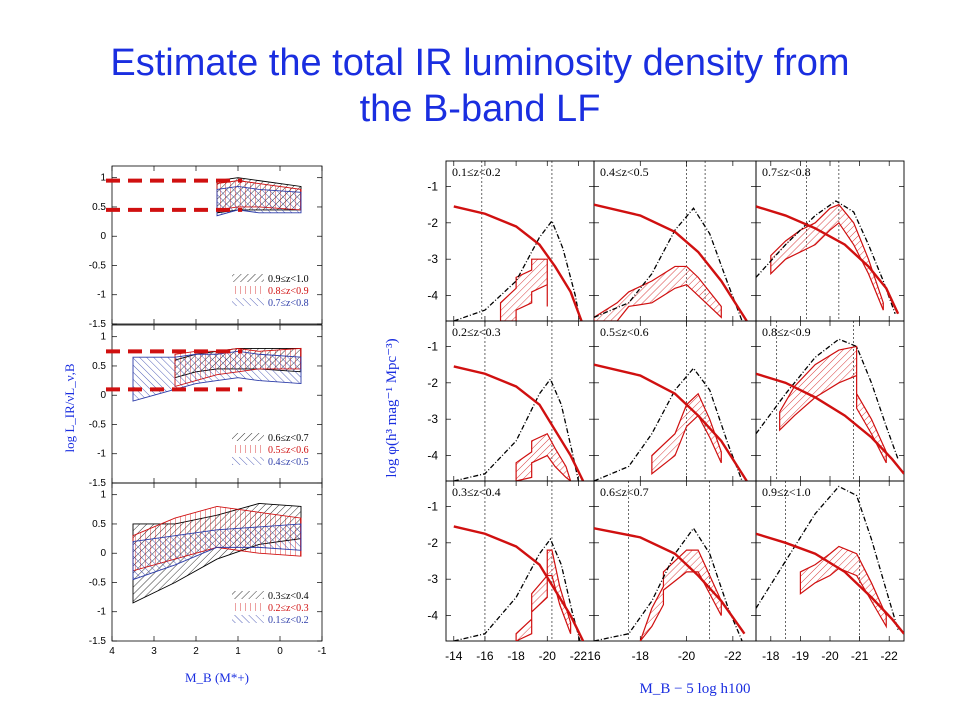  What do you see at coordinates (288, 620) in the screenshot?
I see `legend-label: 0.1≤z<0.2` at bounding box center [288, 620].